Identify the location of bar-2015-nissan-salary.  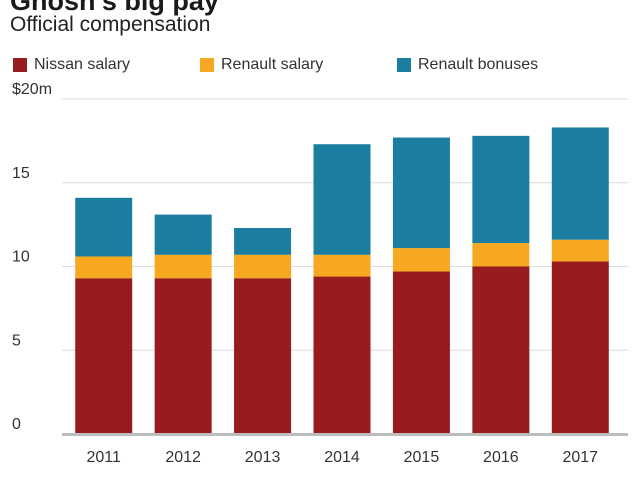
(421, 352).